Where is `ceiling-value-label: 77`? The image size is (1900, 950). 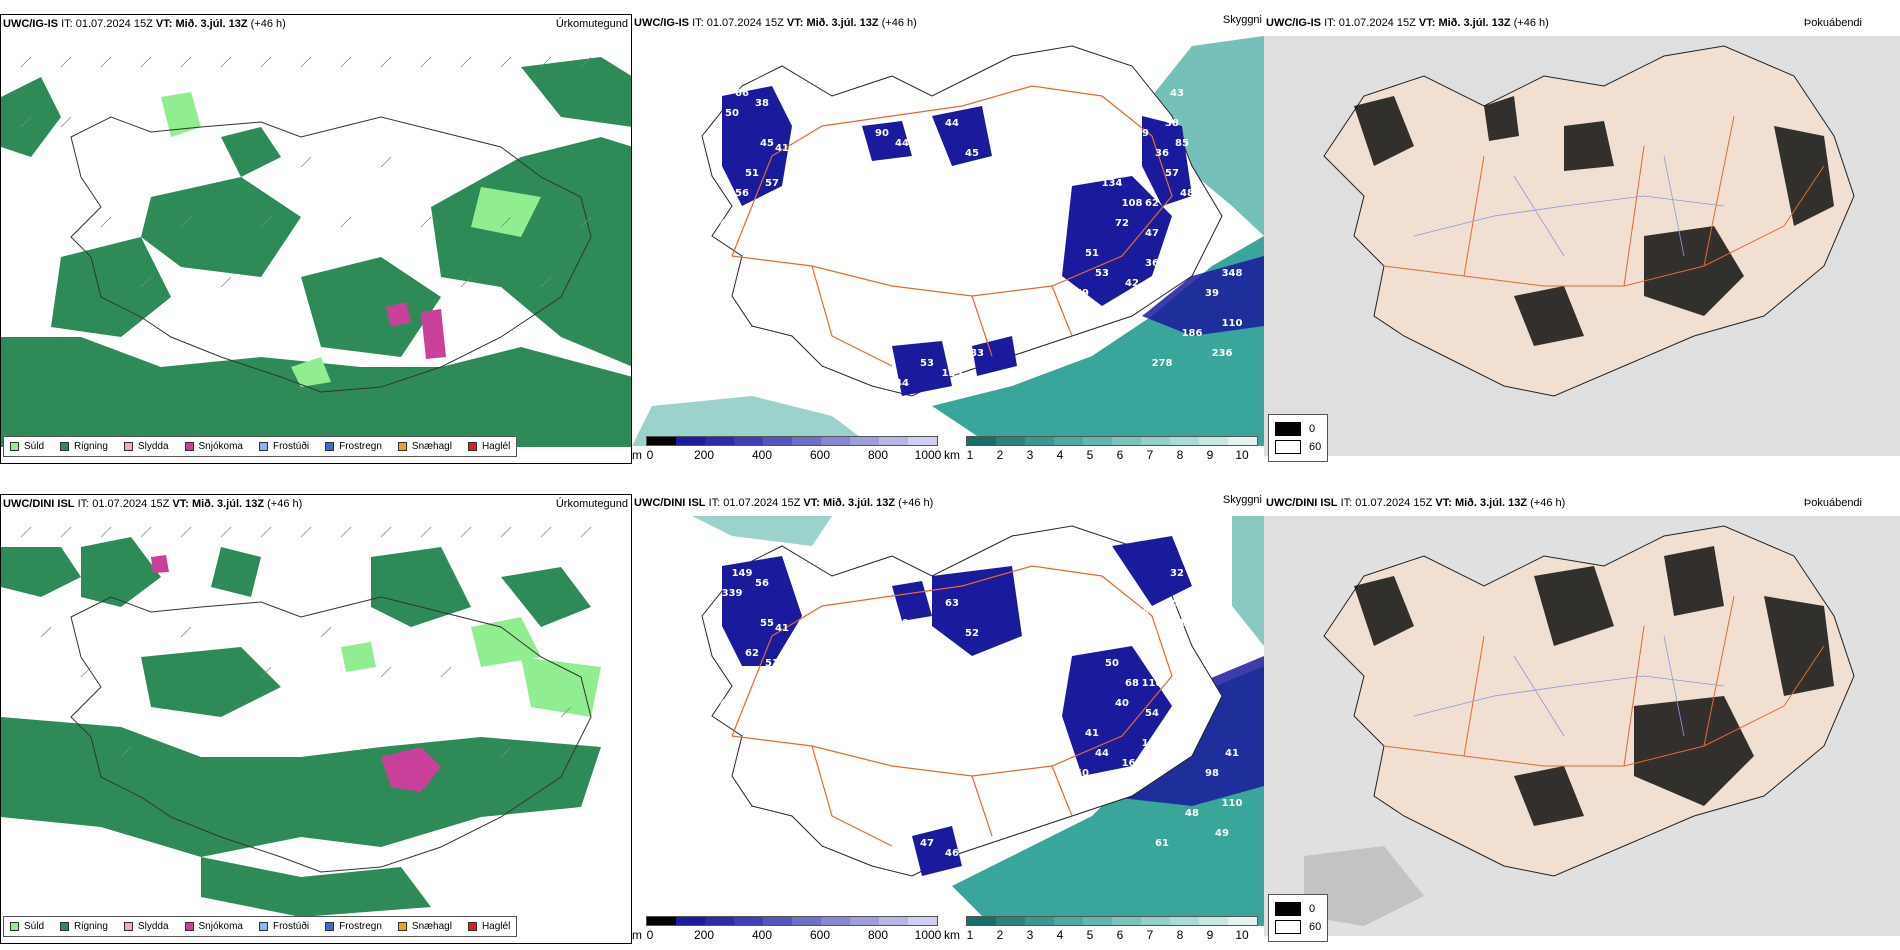
ceiling-value-label: 77 is located at coordinates (727, 763).